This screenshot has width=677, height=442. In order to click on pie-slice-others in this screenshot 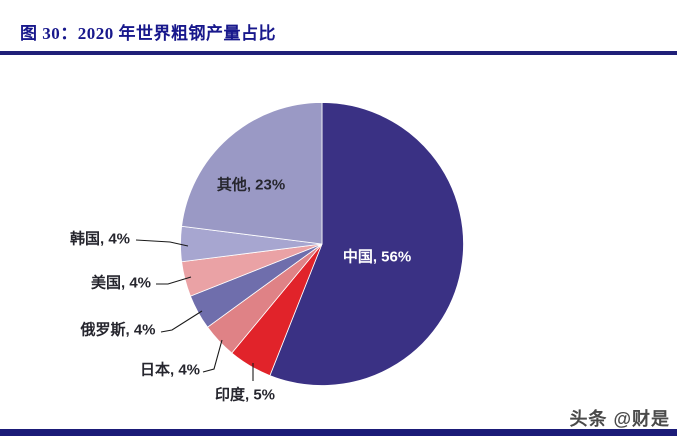, I will do `click(252, 173)`.